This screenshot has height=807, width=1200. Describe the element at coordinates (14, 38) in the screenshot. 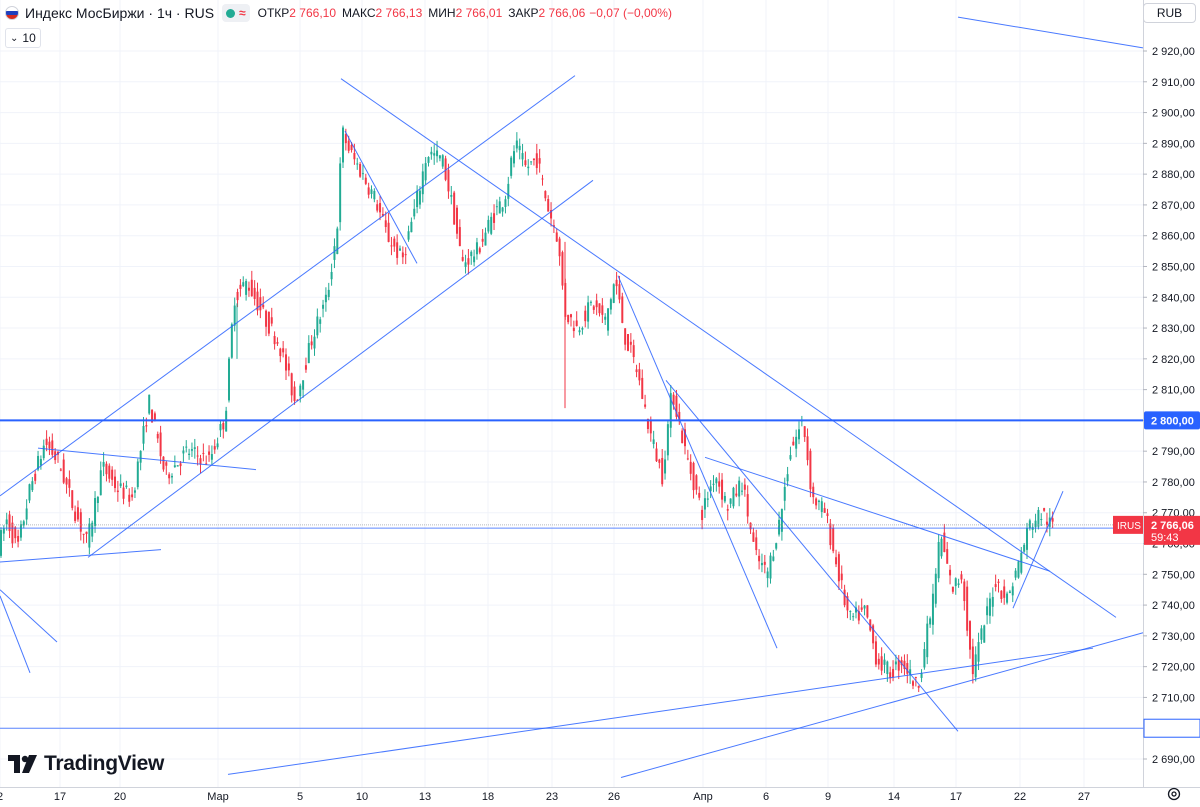

I see `chevron-down-icon: ⌄` at that location.